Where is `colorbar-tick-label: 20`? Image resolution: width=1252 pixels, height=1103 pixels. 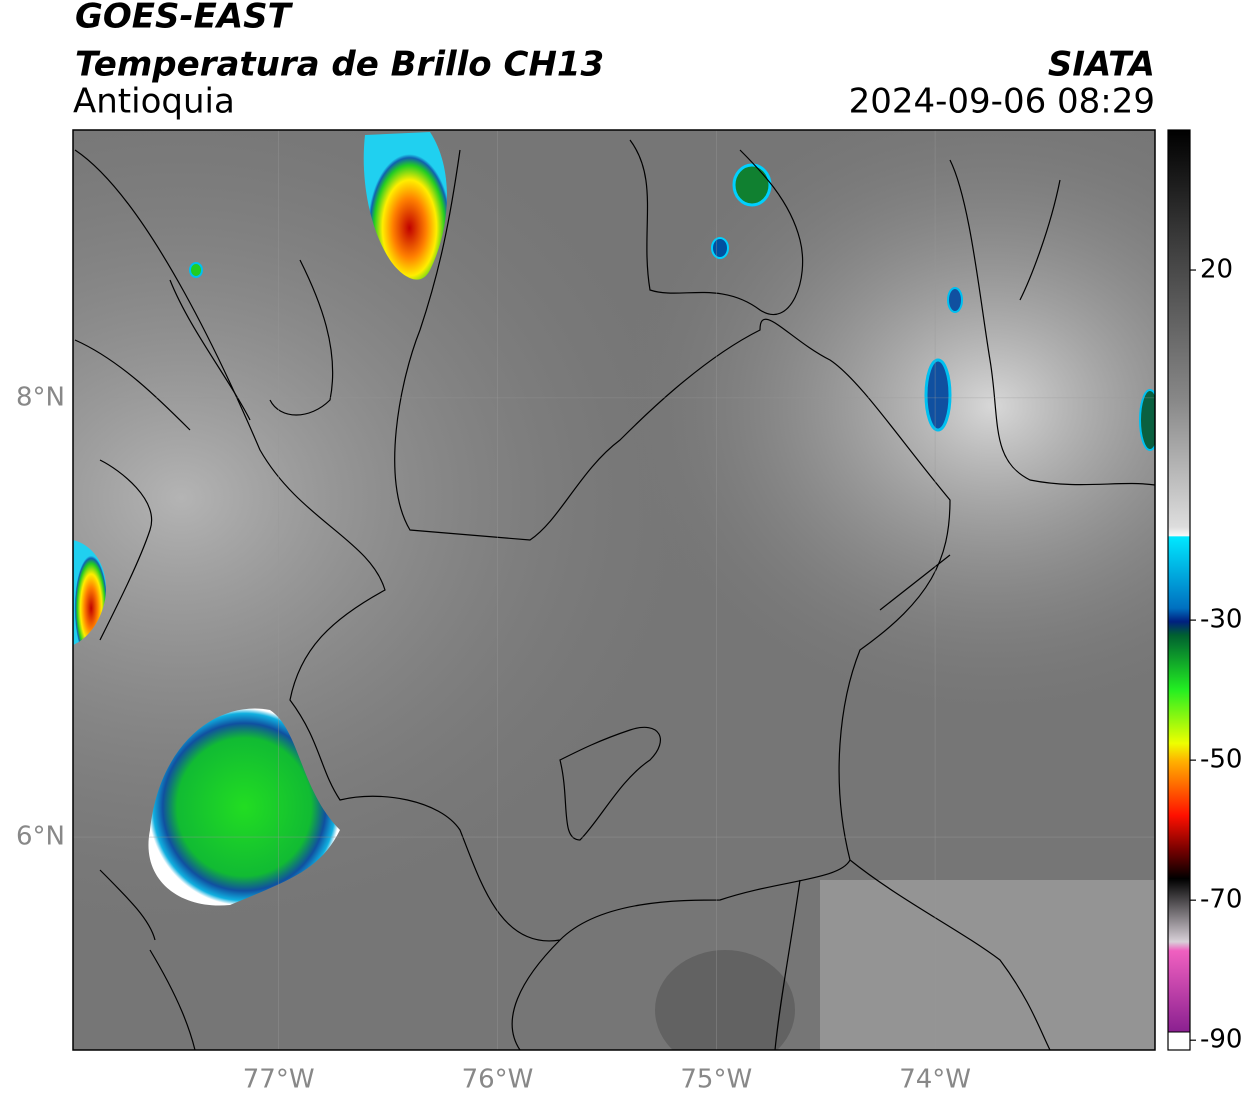
colorbar-tick-label: 20 is located at coordinates (1216, 270).